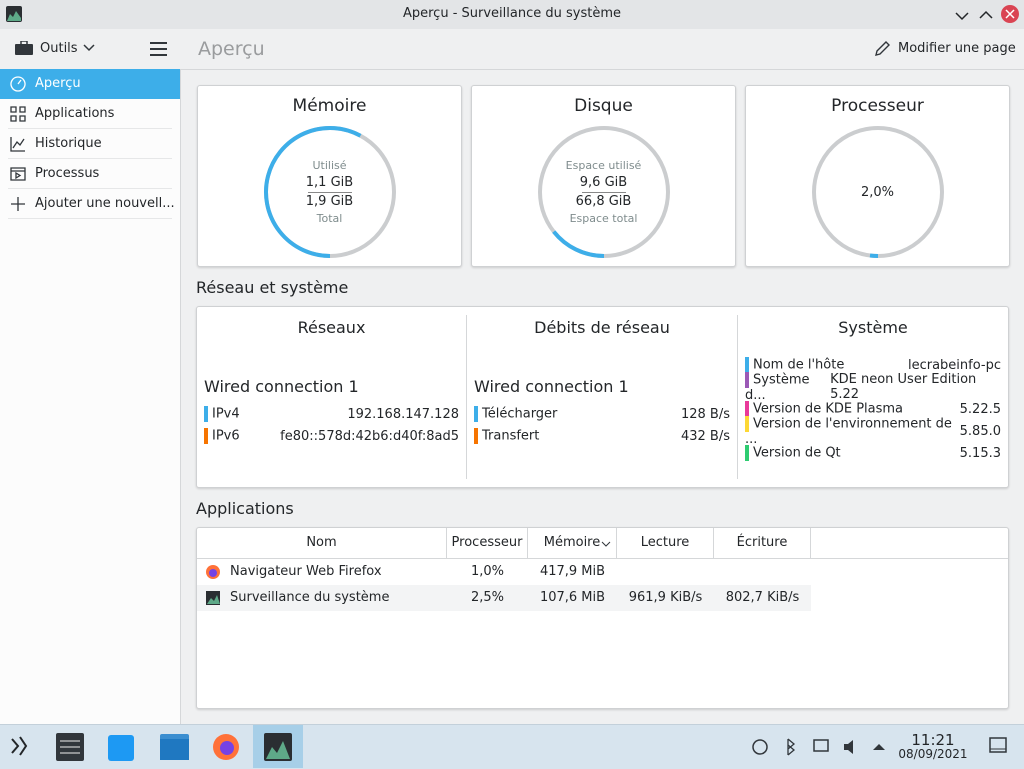 Image resolution: width=1024 pixels, height=769 pixels. Describe the element at coordinates (329, 106) in the screenshot. I see `gauge-title: Mémoire` at that location.